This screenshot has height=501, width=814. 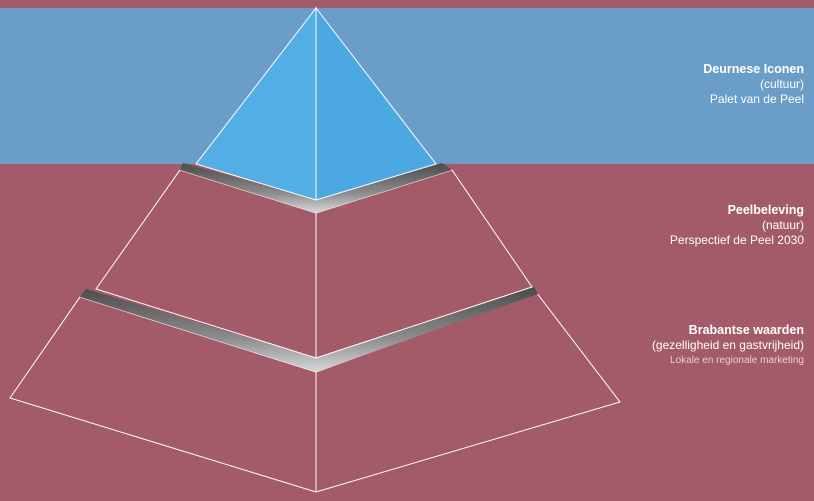 What do you see at coordinates (746, 330) in the screenshot?
I see `level-title: Brabantse waarden` at bounding box center [746, 330].